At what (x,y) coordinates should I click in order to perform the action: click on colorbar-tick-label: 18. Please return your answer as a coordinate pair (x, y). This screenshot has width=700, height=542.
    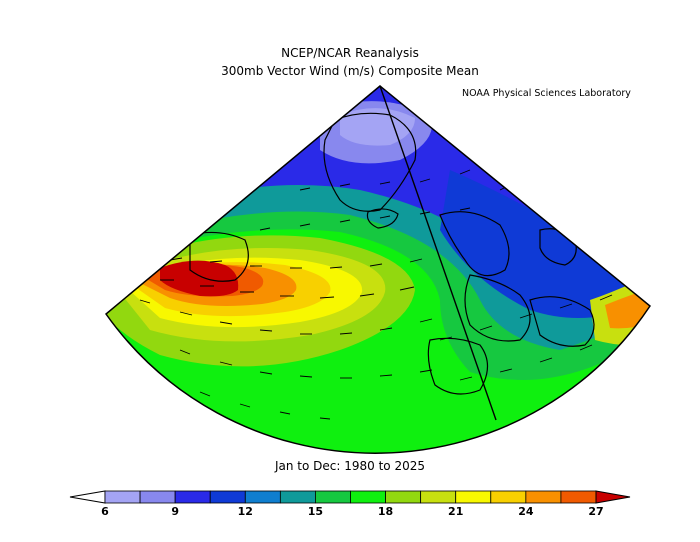
    Looking at the image, I should click on (385, 511).